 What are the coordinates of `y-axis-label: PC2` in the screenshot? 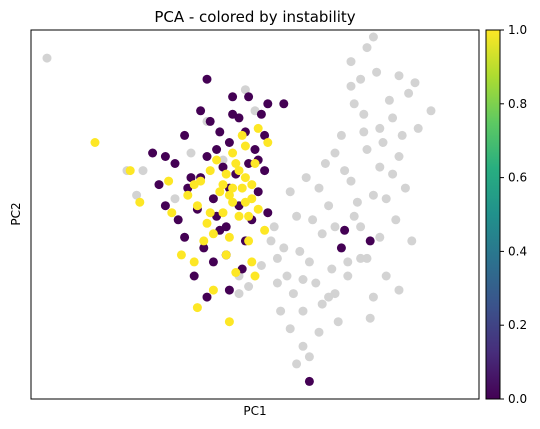 It's located at (16, 213).